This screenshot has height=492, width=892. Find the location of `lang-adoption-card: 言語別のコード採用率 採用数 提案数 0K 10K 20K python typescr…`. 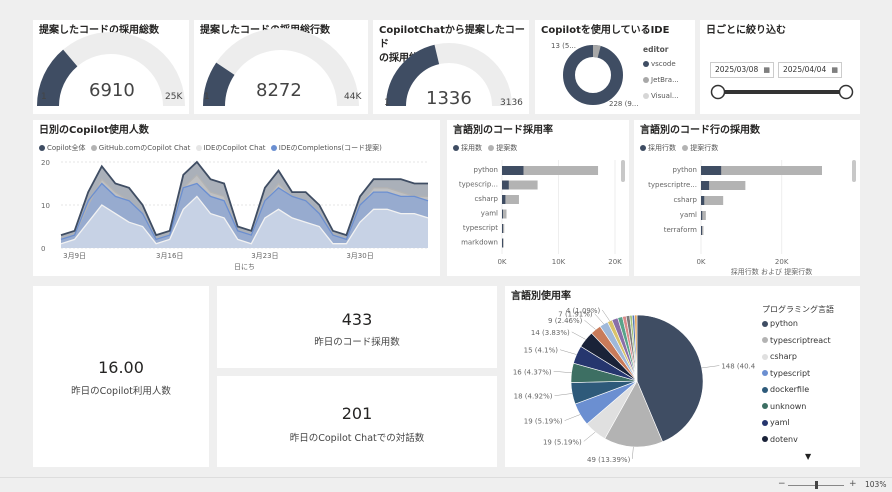

lang-adoption-card: 言語別のコード採用率 採用数 提案数 0K 10K 20K python typescr… is located at coordinates (538, 198).